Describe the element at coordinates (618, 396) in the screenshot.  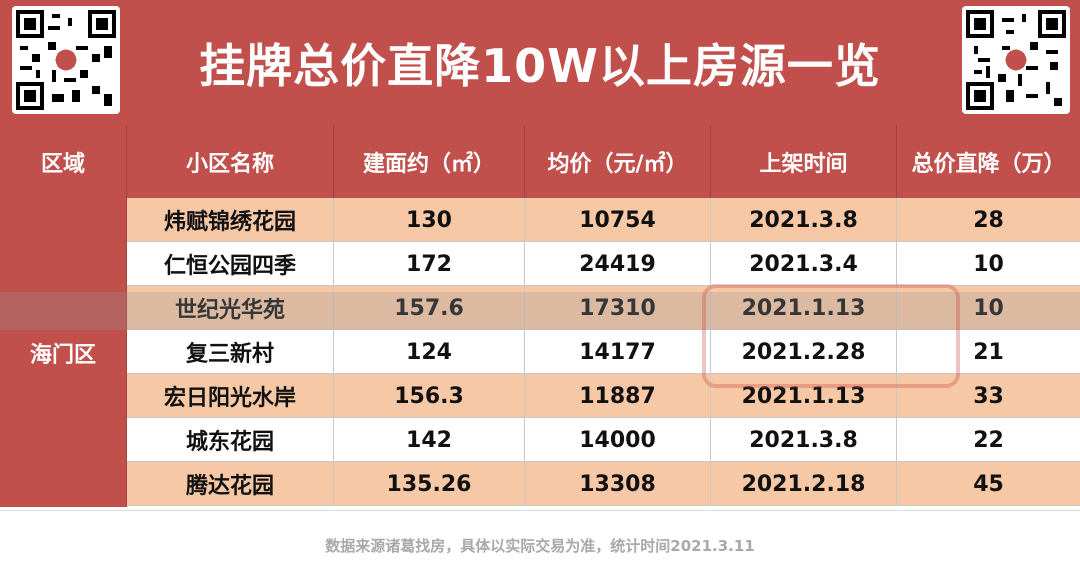
I see `avg-price: 11887` at that location.